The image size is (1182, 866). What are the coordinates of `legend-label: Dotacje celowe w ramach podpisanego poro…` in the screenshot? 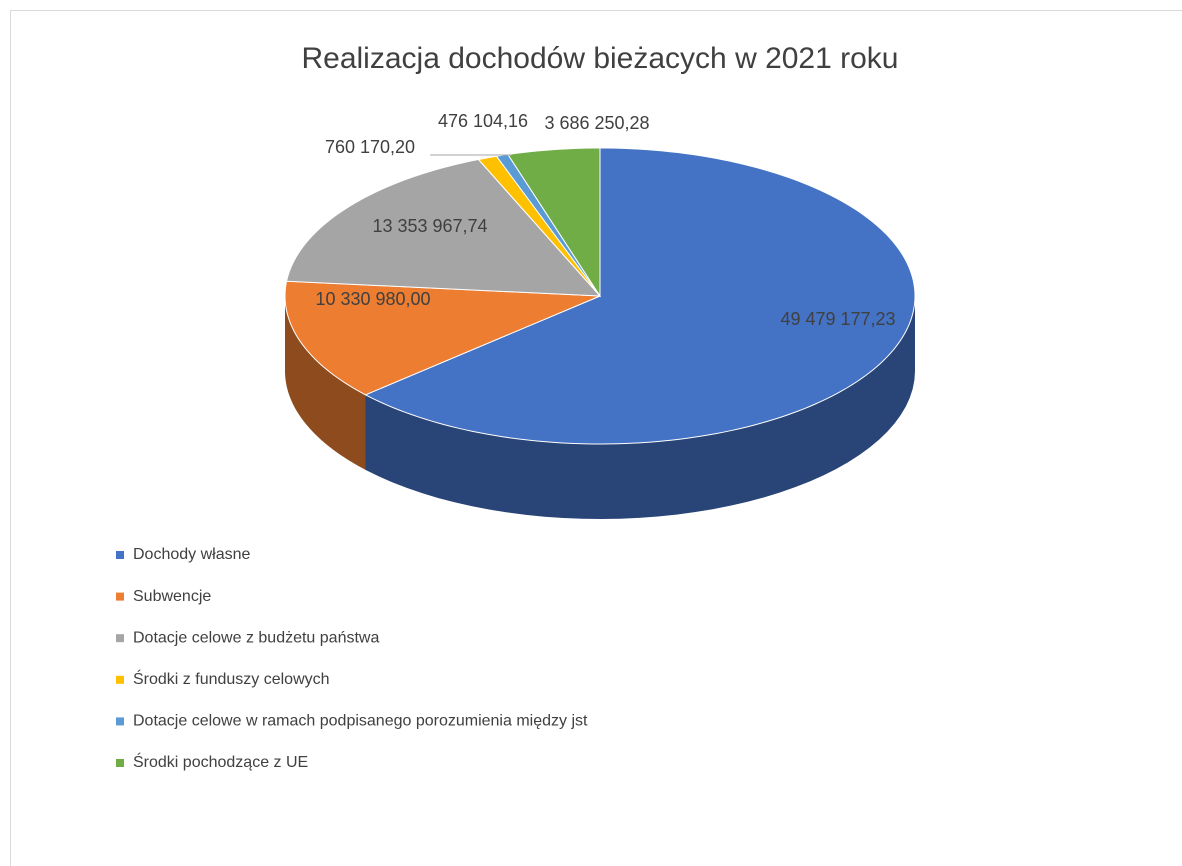 It's located at (360, 721).